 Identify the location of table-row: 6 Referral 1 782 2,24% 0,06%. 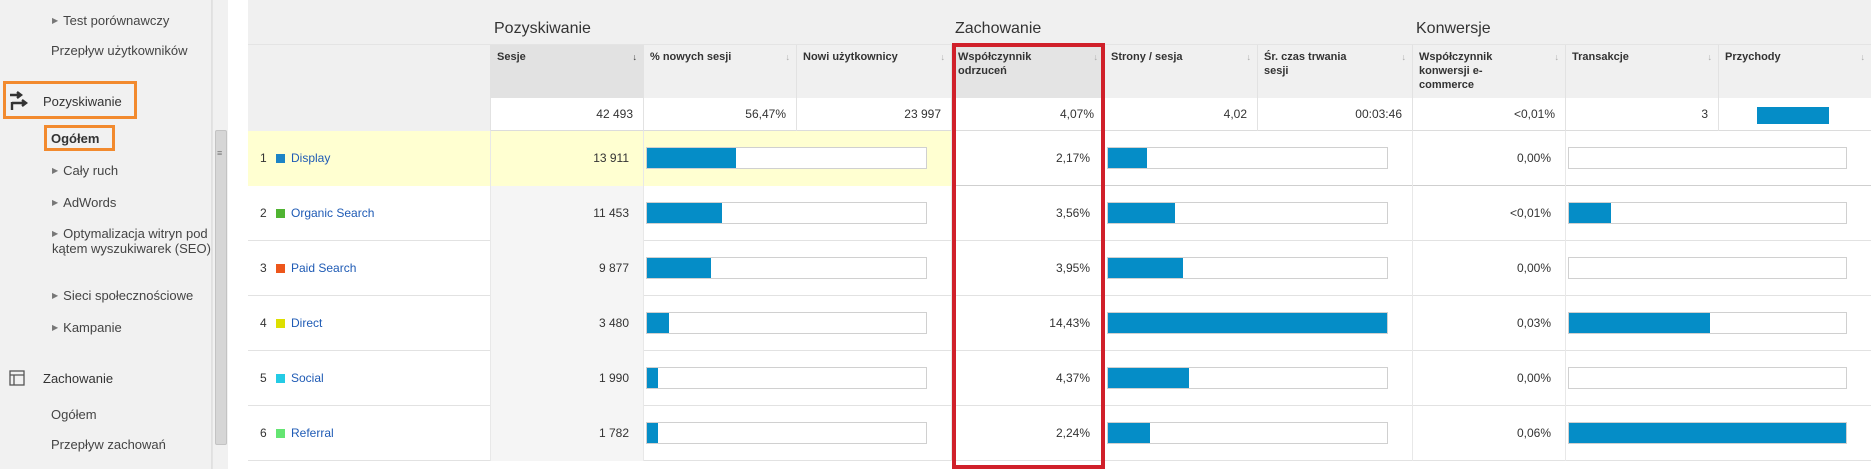
(1059, 433).